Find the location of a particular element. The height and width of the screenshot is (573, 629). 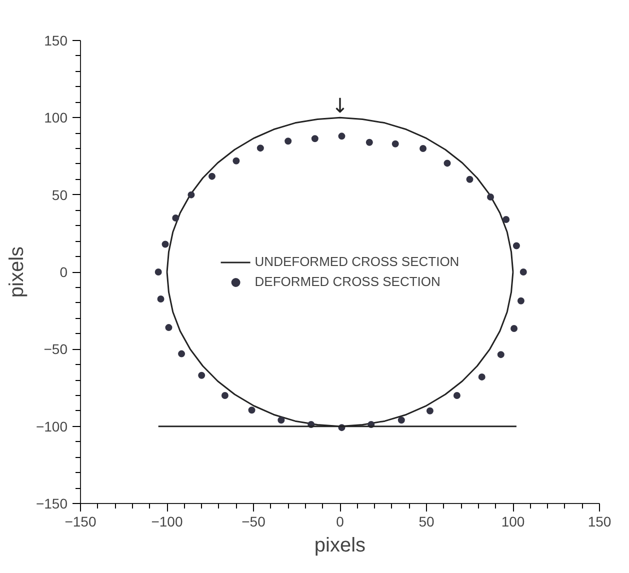

x-axis-title: pixels is located at coordinates (340, 545).